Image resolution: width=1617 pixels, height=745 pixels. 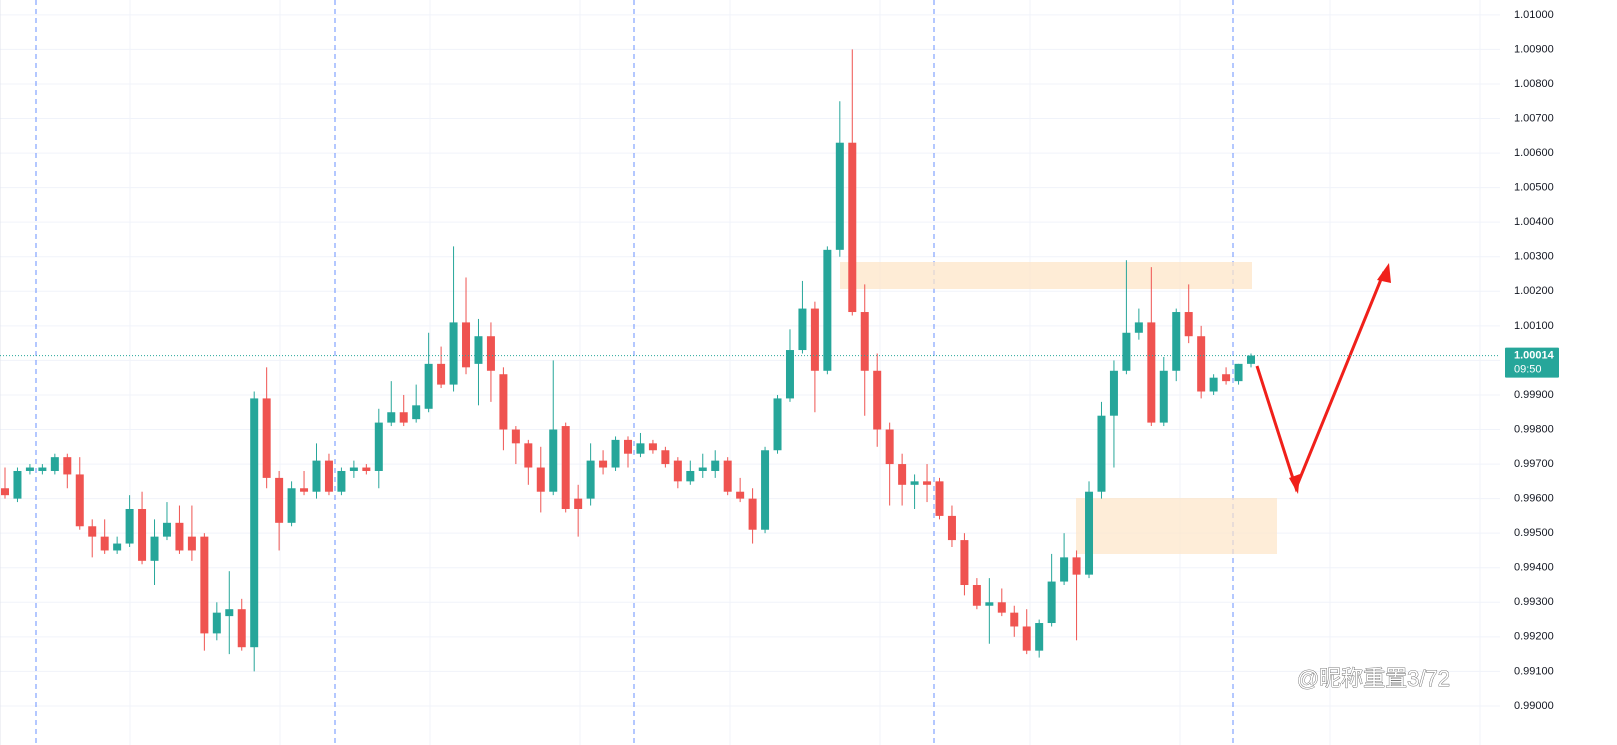 What do you see at coordinates (1534, 222) in the screenshot?
I see `y-tick-label: 1.00400` at bounding box center [1534, 222].